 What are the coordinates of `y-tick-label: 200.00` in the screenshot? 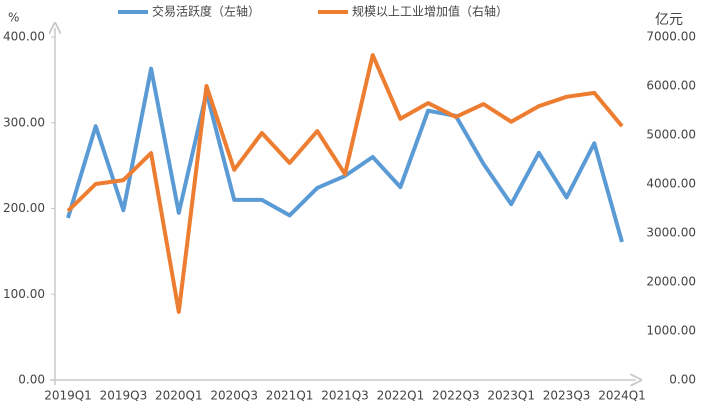 It's located at (24, 208).